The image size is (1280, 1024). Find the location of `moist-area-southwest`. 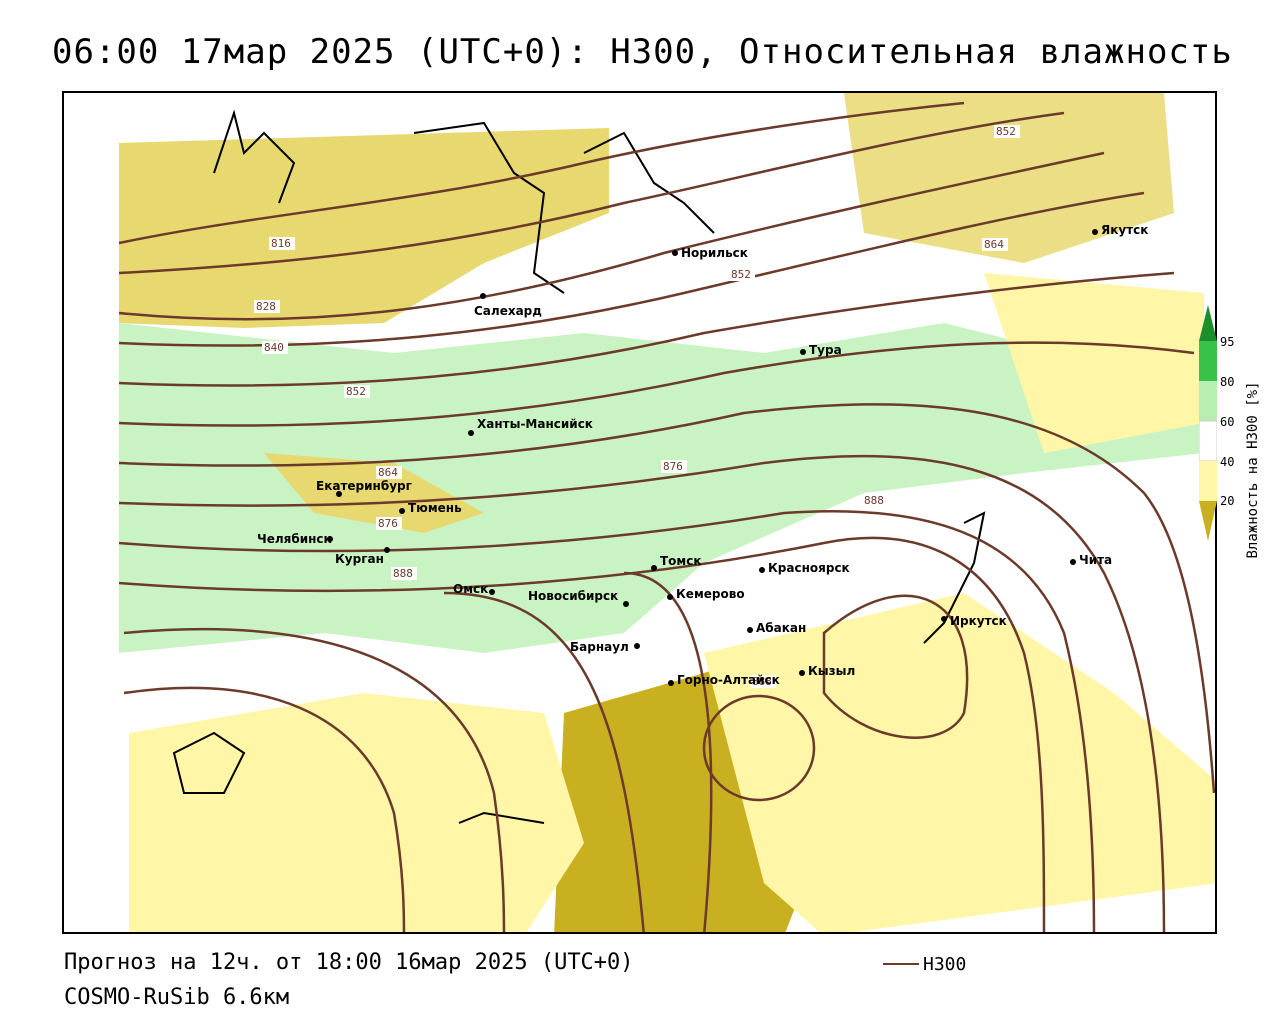

moist-area-southwest is located at coordinates (356, 812).